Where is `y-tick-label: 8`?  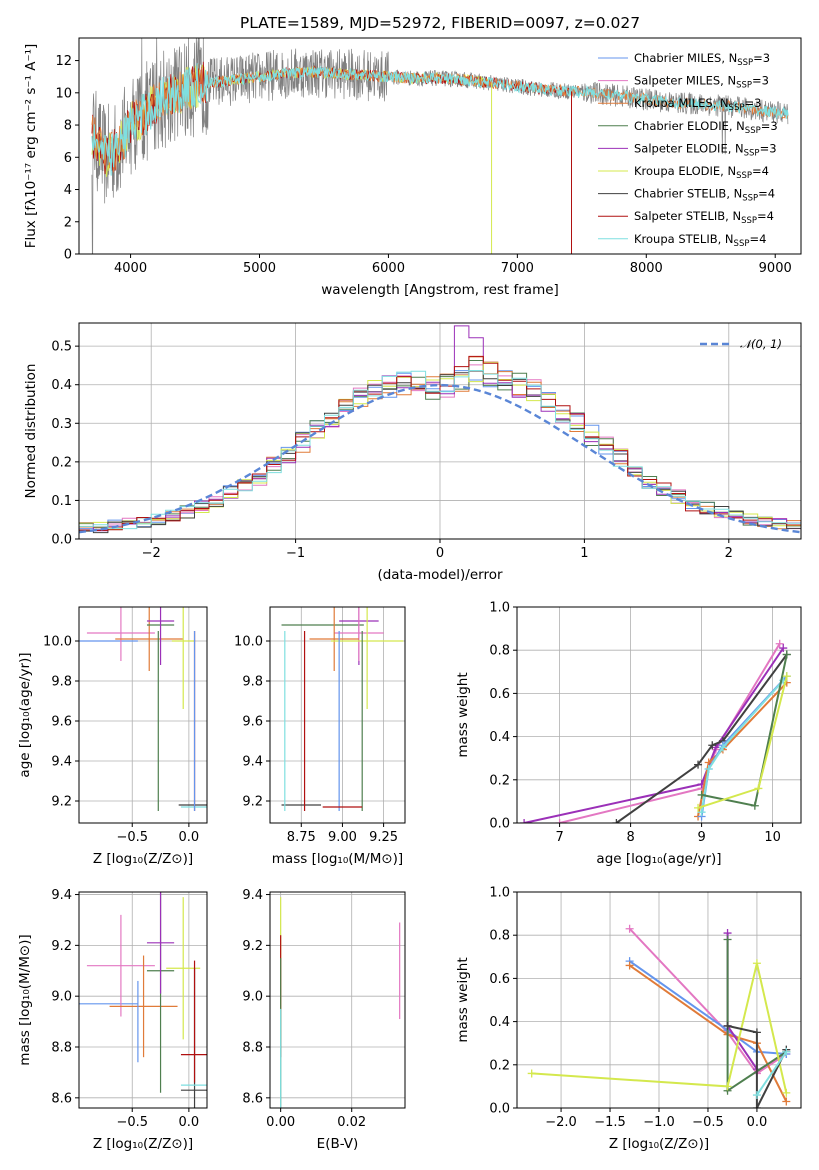
y-tick-label: 8 is located at coordinates (68, 126).